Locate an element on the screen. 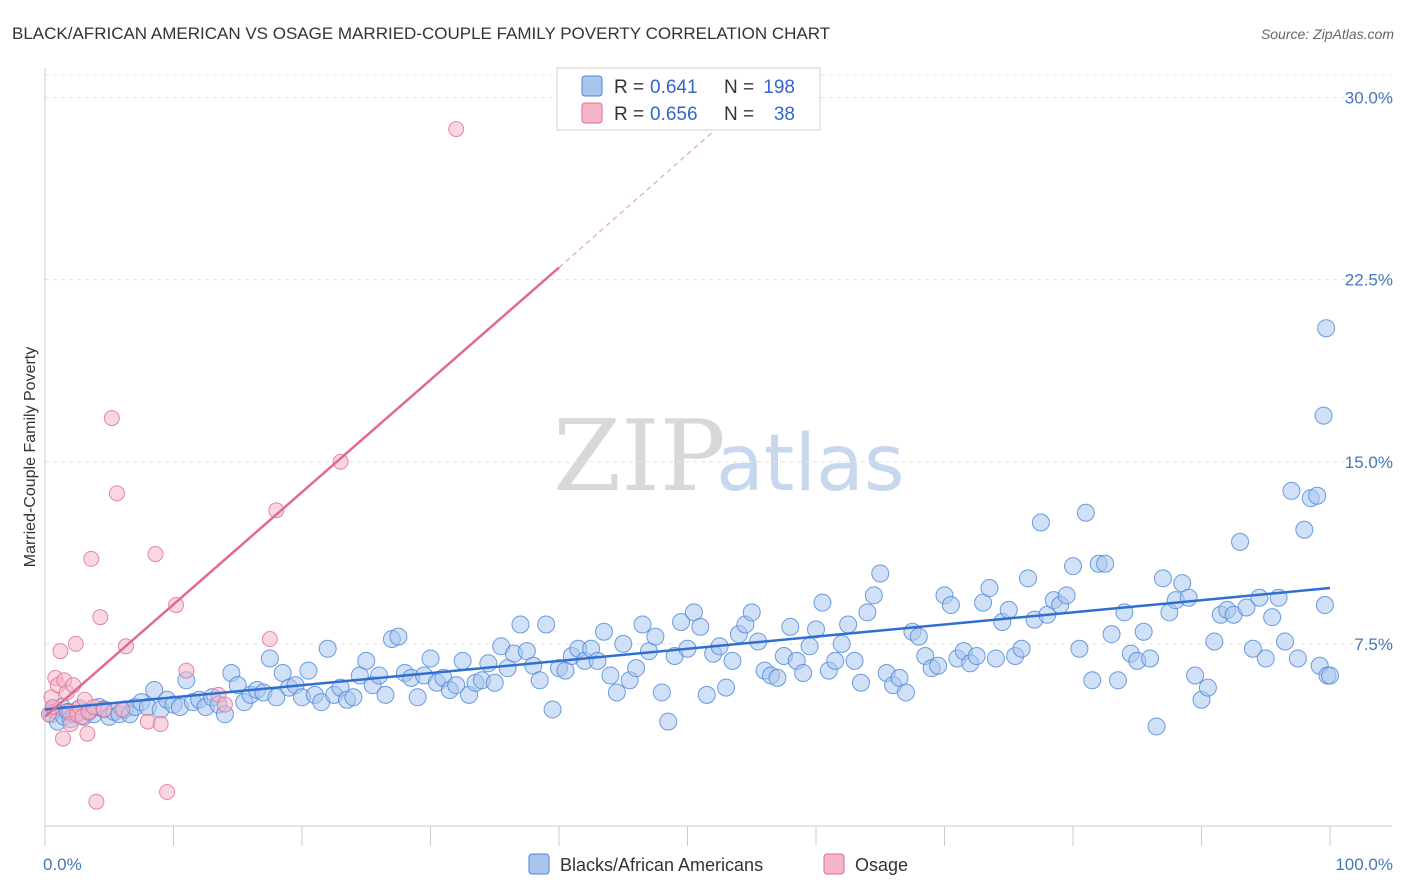  legend-swatch-osage is located at coordinates (834, 864).